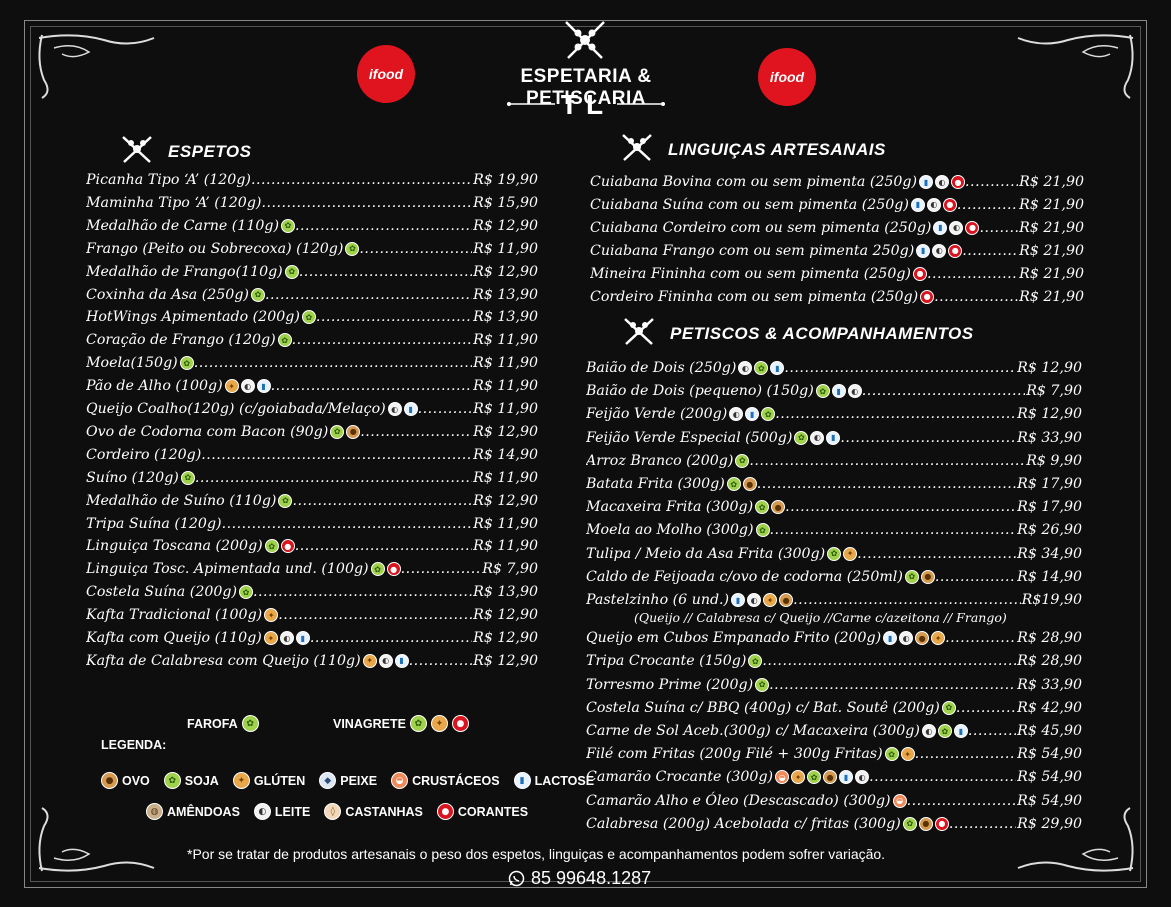  What do you see at coordinates (401, 723) in the screenshot?
I see `legend-vinagrete: VINAGRETE ✿ ✦ ●` at bounding box center [401, 723].